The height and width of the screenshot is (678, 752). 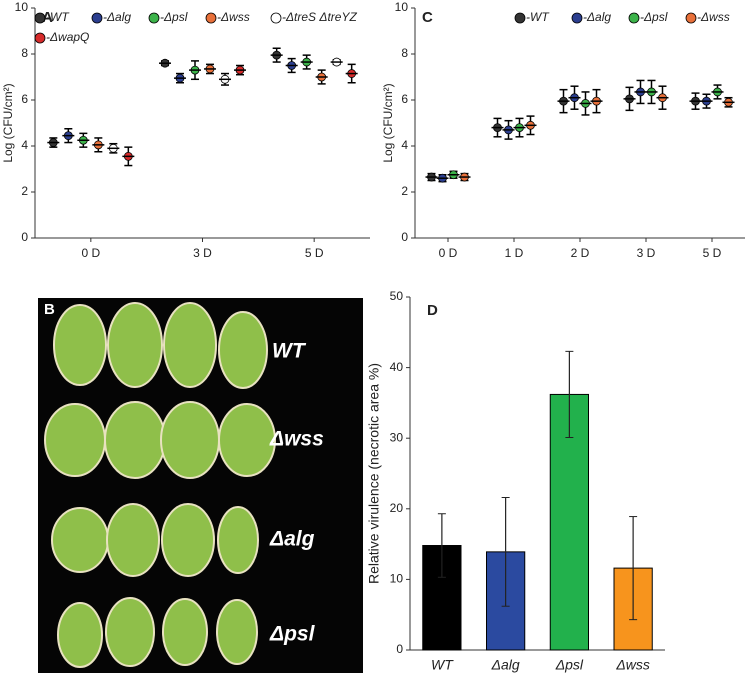 I want to click on panel-letter: A, so click(x=47, y=17).